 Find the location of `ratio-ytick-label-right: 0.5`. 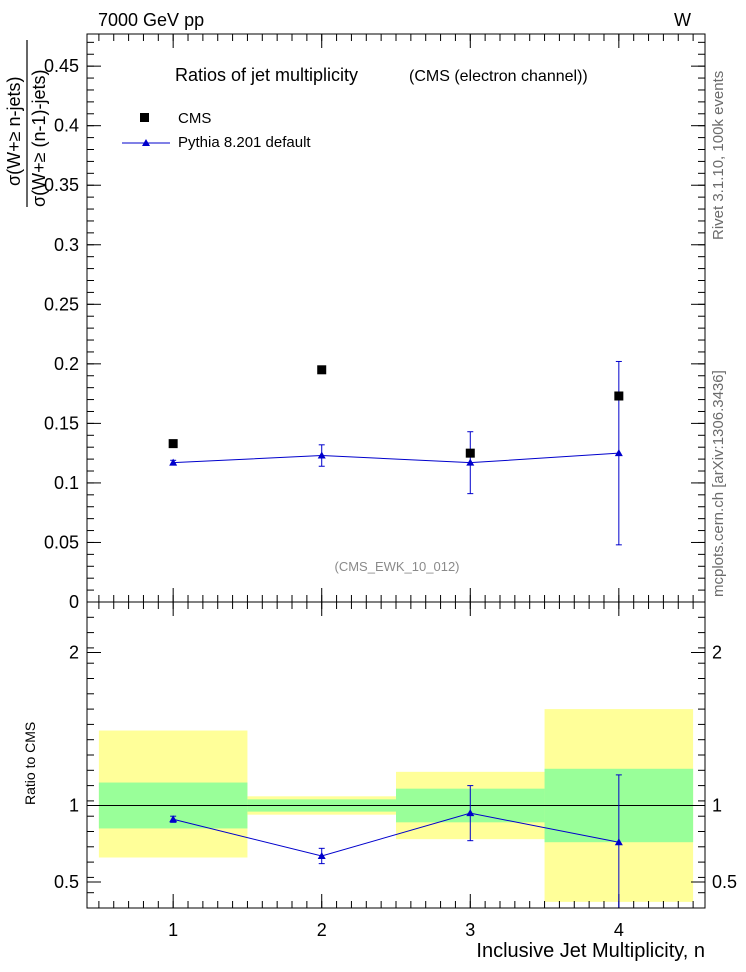

ratio-ytick-label-right: 0.5 is located at coordinates (724, 882).